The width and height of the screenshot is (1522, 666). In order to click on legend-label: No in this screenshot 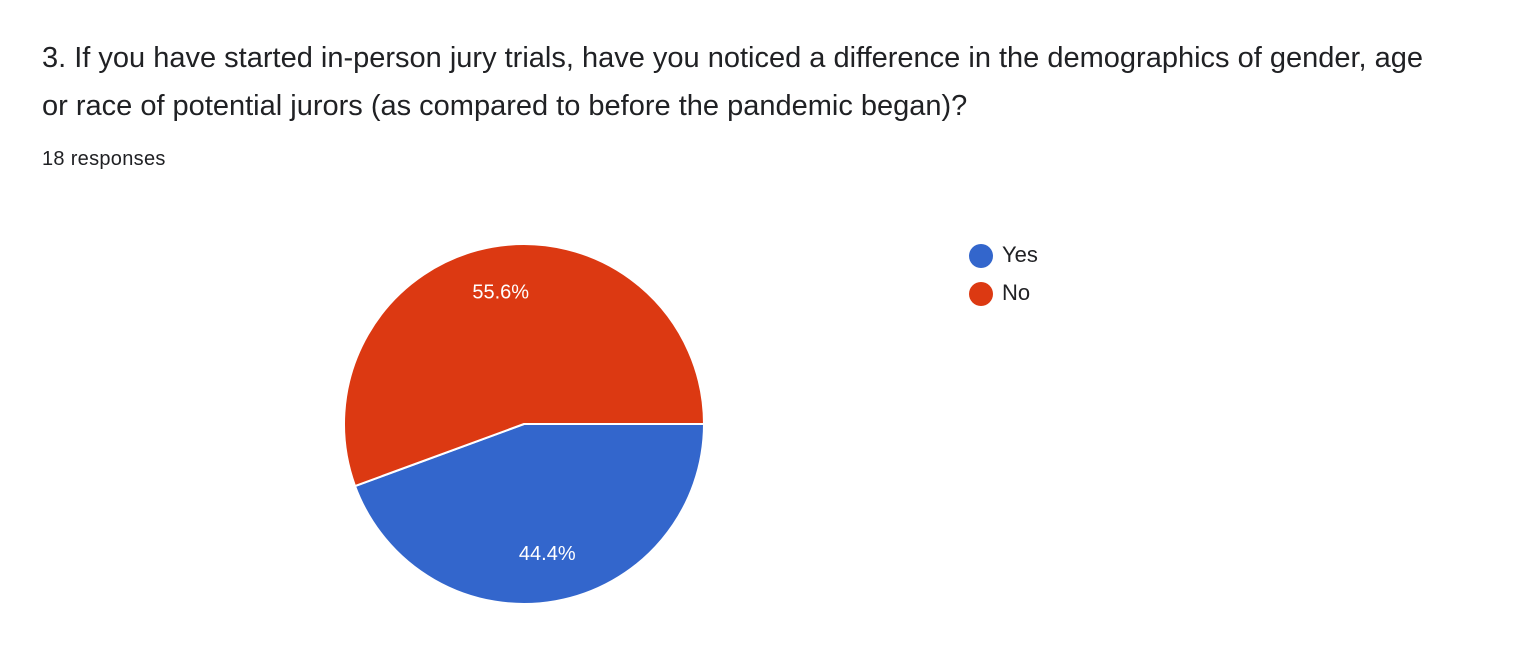, I will do `click(1016, 292)`.